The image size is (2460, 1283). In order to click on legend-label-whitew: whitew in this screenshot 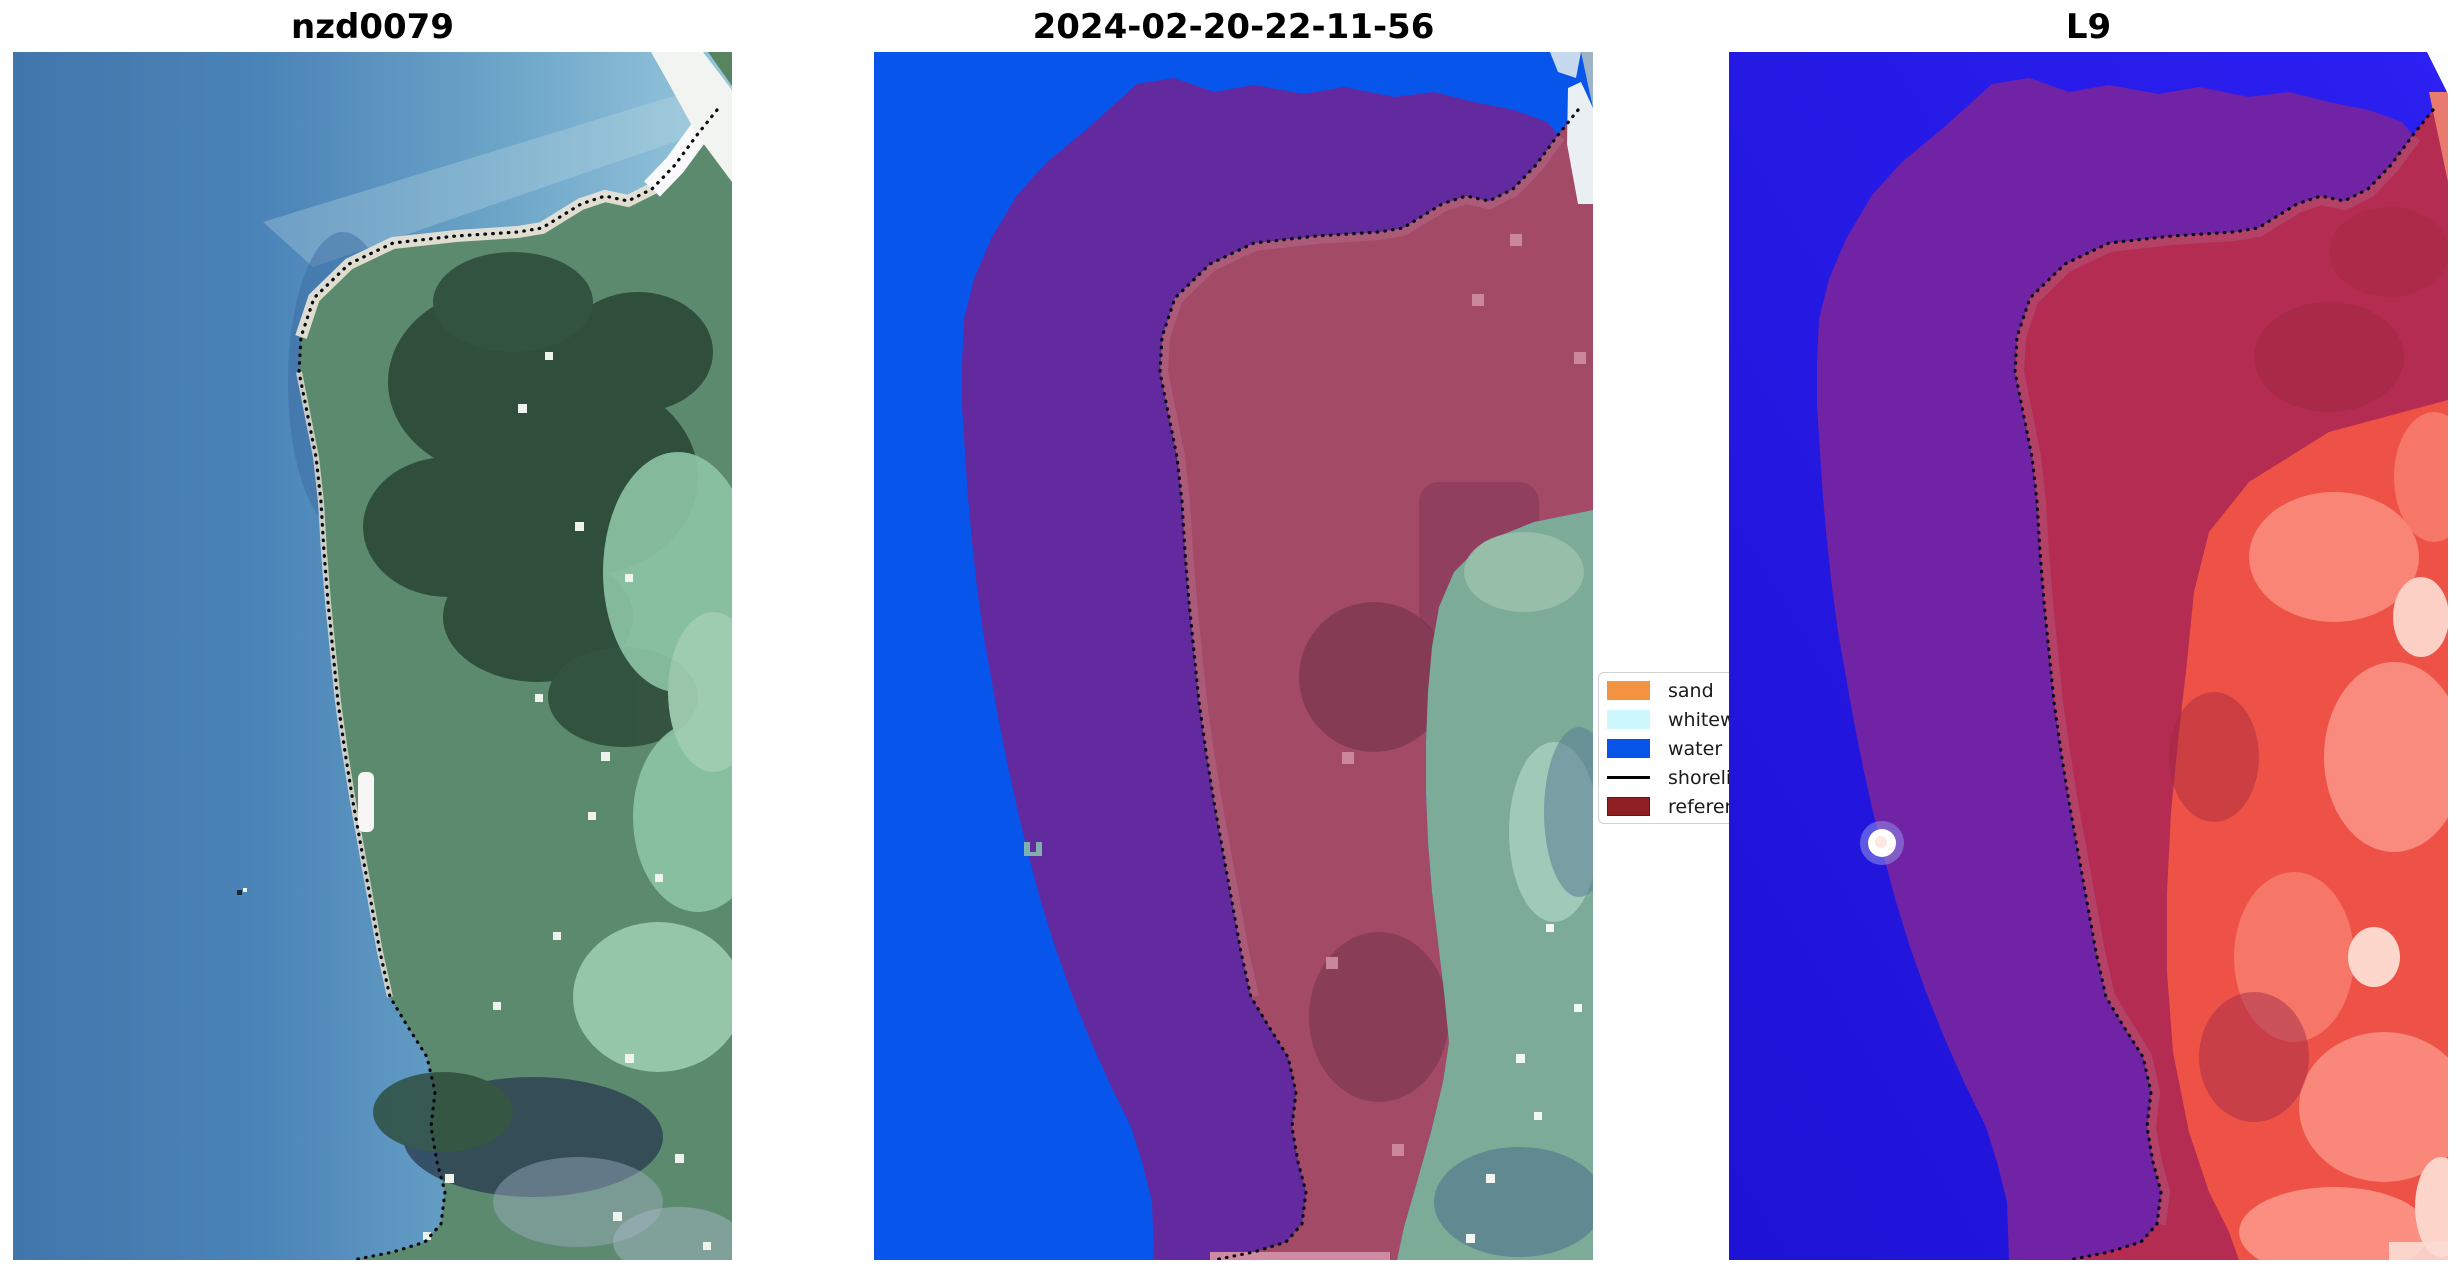, I will do `click(1702, 719)`.